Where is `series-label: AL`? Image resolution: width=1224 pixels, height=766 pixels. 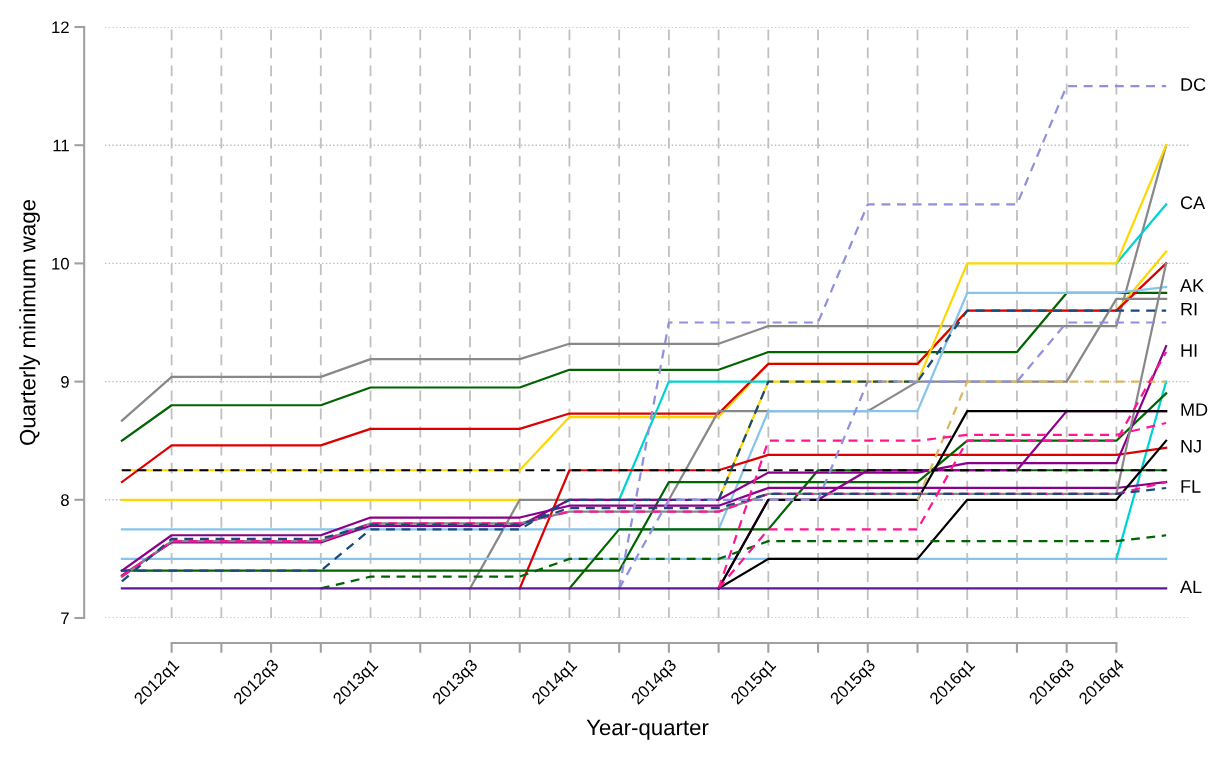
series-label: AL is located at coordinates (1191, 587).